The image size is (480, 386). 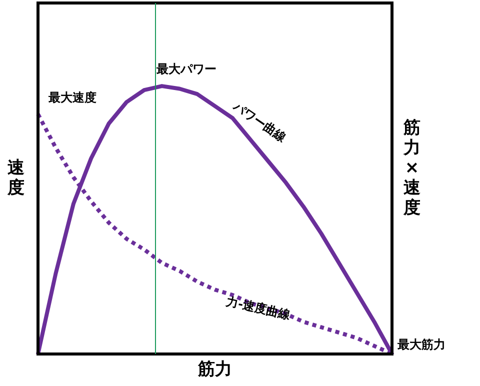 I want to click on x-axis-title: 筋力, so click(x=214, y=369).